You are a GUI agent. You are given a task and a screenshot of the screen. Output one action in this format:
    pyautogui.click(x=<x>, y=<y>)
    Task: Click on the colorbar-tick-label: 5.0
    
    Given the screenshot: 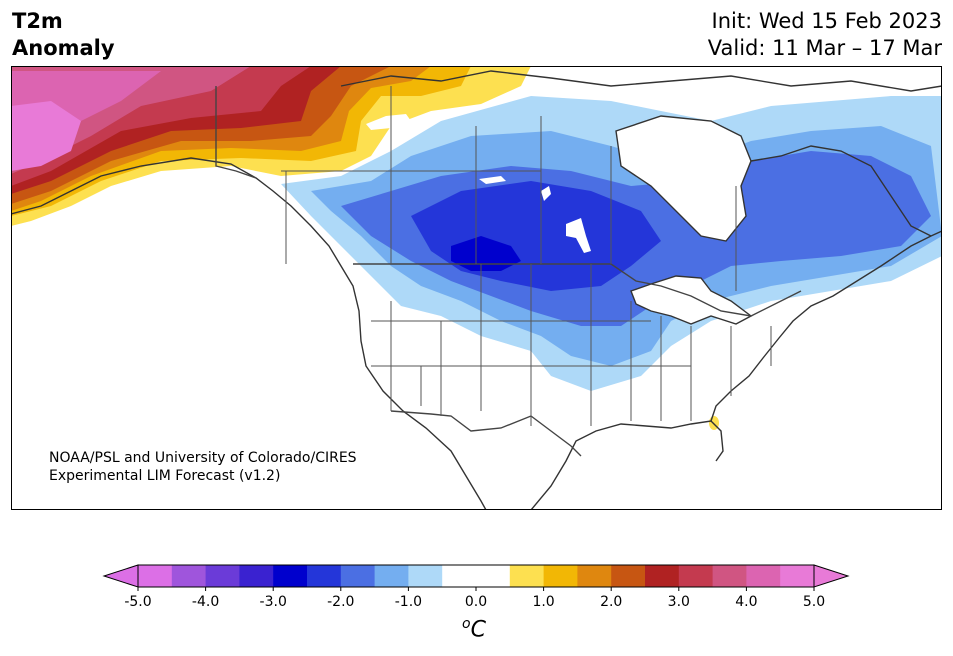 What is the action you would take?
    pyautogui.click(x=814, y=602)
    